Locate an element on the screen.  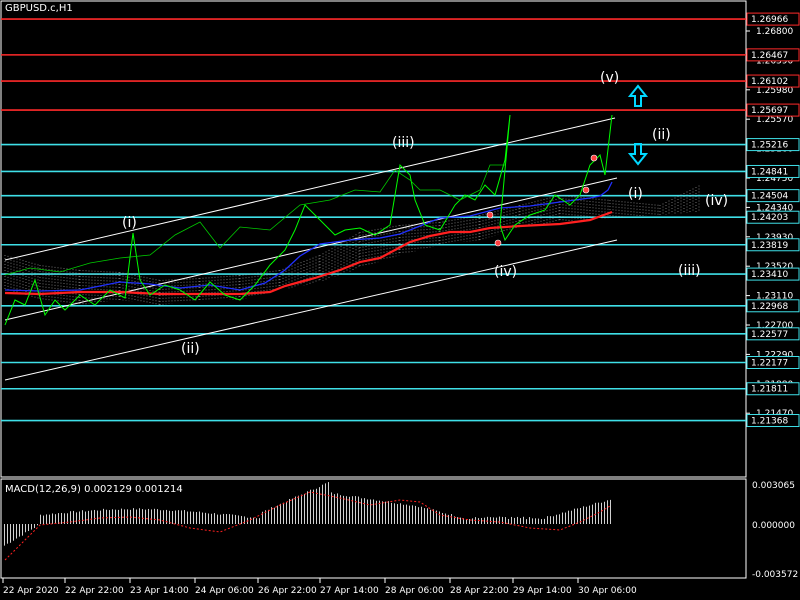
level-label: 1.24504 is located at coordinates (769, 197).